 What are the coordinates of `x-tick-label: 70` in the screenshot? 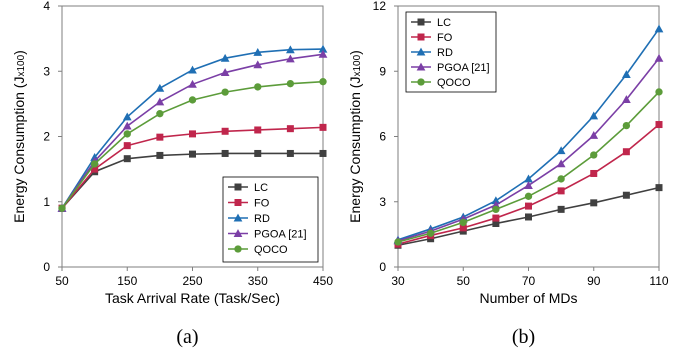 It's located at (529, 281).